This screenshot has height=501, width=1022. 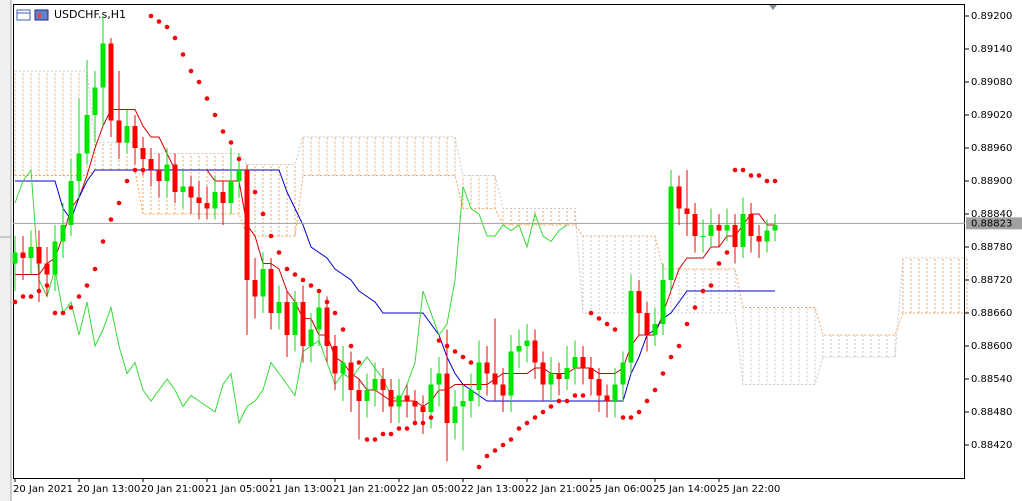 What do you see at coordinates (991, 247) in the screenshot?
I see `y-tick-label: 0.88780` at bounding box center [991, 247].